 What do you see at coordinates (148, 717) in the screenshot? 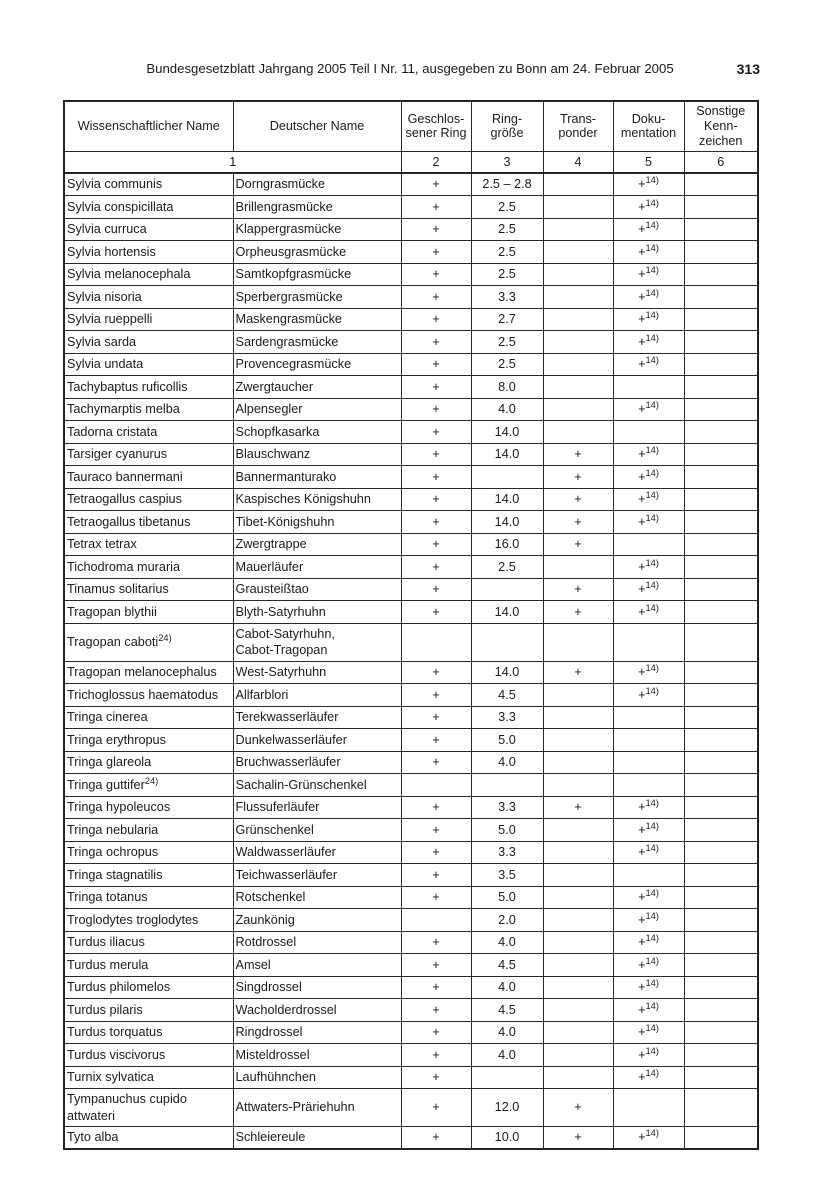
I see `scientific-name-cell: Tringa cinerea` at bounding box center [148, 717].